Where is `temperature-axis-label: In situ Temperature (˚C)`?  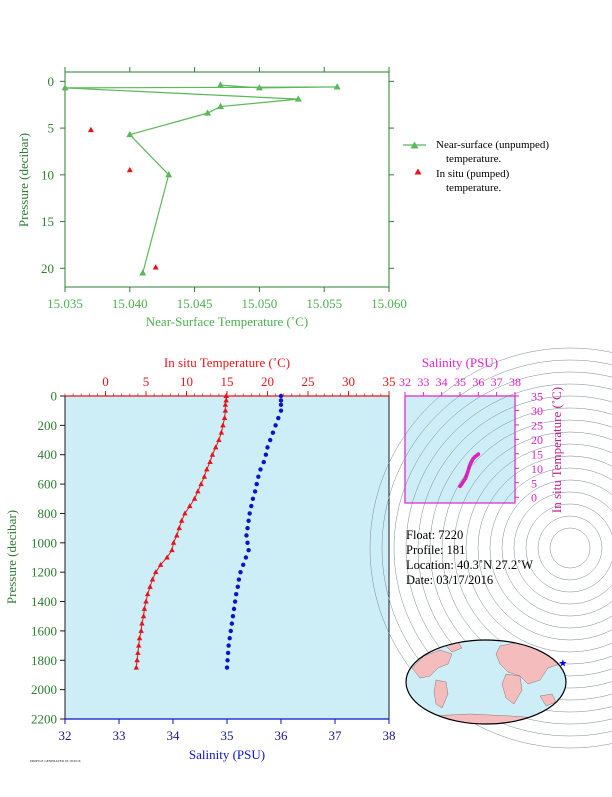
temperature-axis-label: In situ Temperature (˚C) is located at coordinates (227, 362).